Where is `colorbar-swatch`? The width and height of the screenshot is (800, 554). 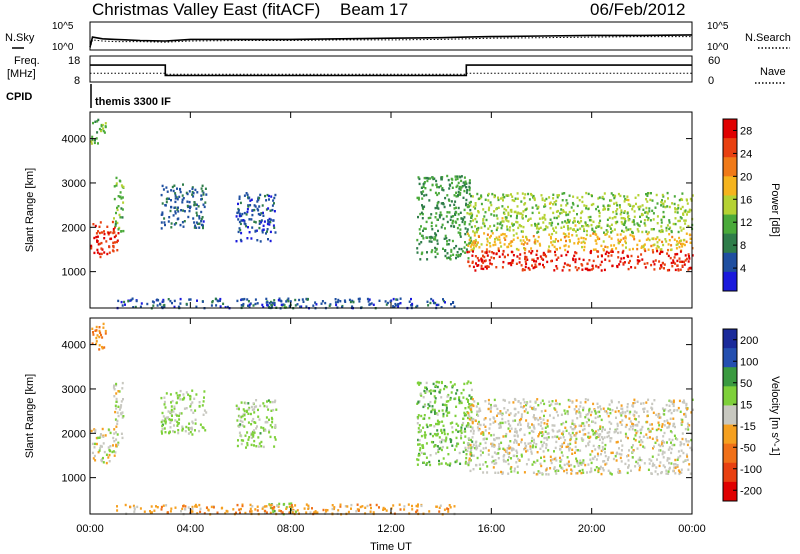 colorbar-swatch is located at coordinates (730, 377).